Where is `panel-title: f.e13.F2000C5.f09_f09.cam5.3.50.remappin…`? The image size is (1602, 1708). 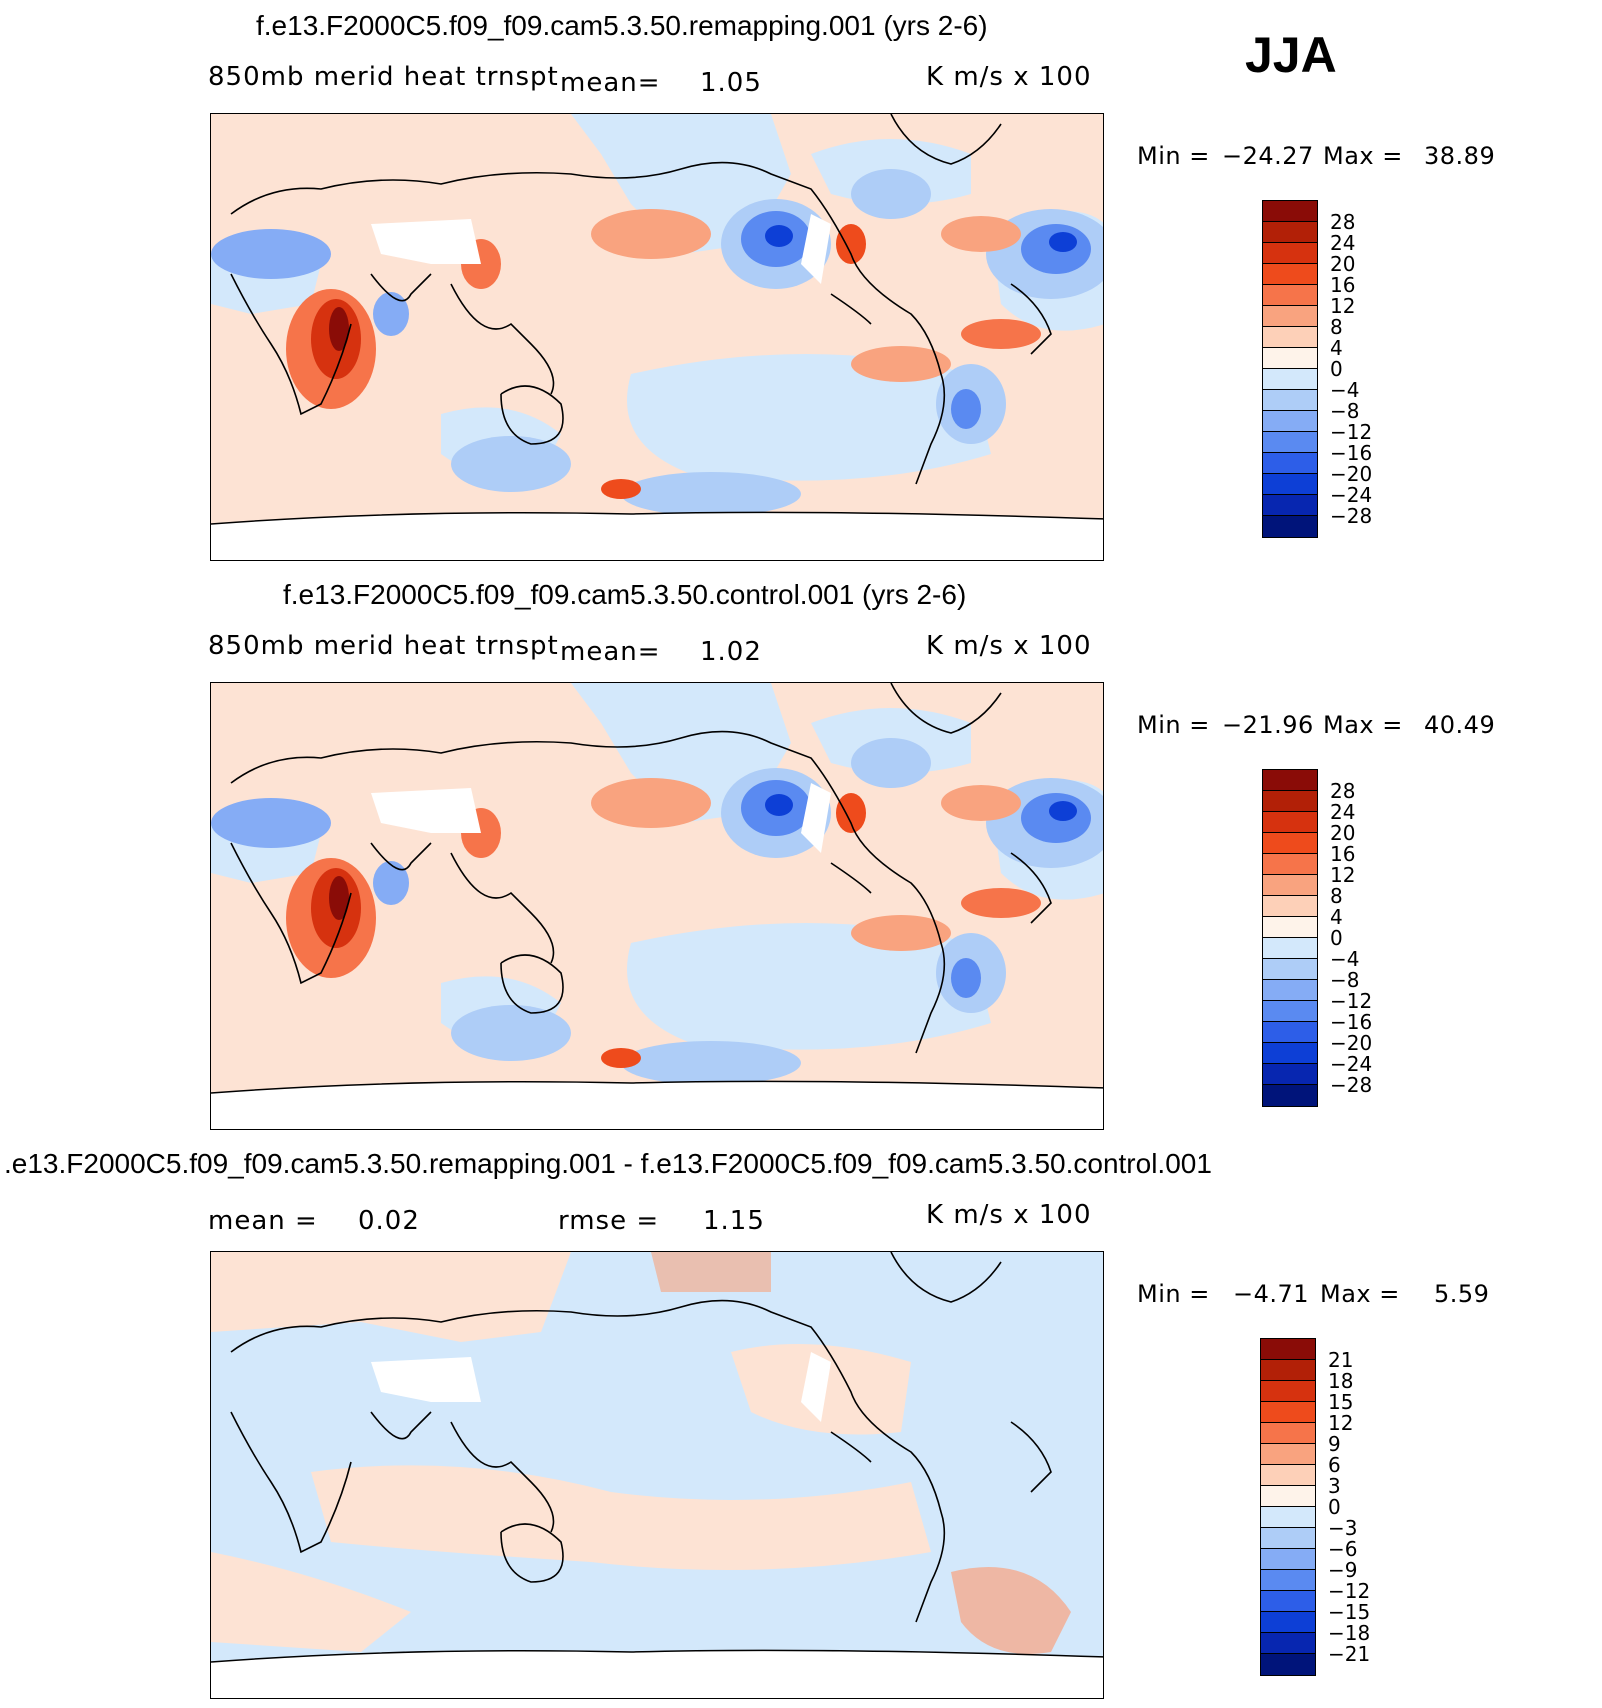 panel-title: f.e13.F2000C5.f09_f09.cam5.3.50.remappin… is located at coordinates (622, 25).